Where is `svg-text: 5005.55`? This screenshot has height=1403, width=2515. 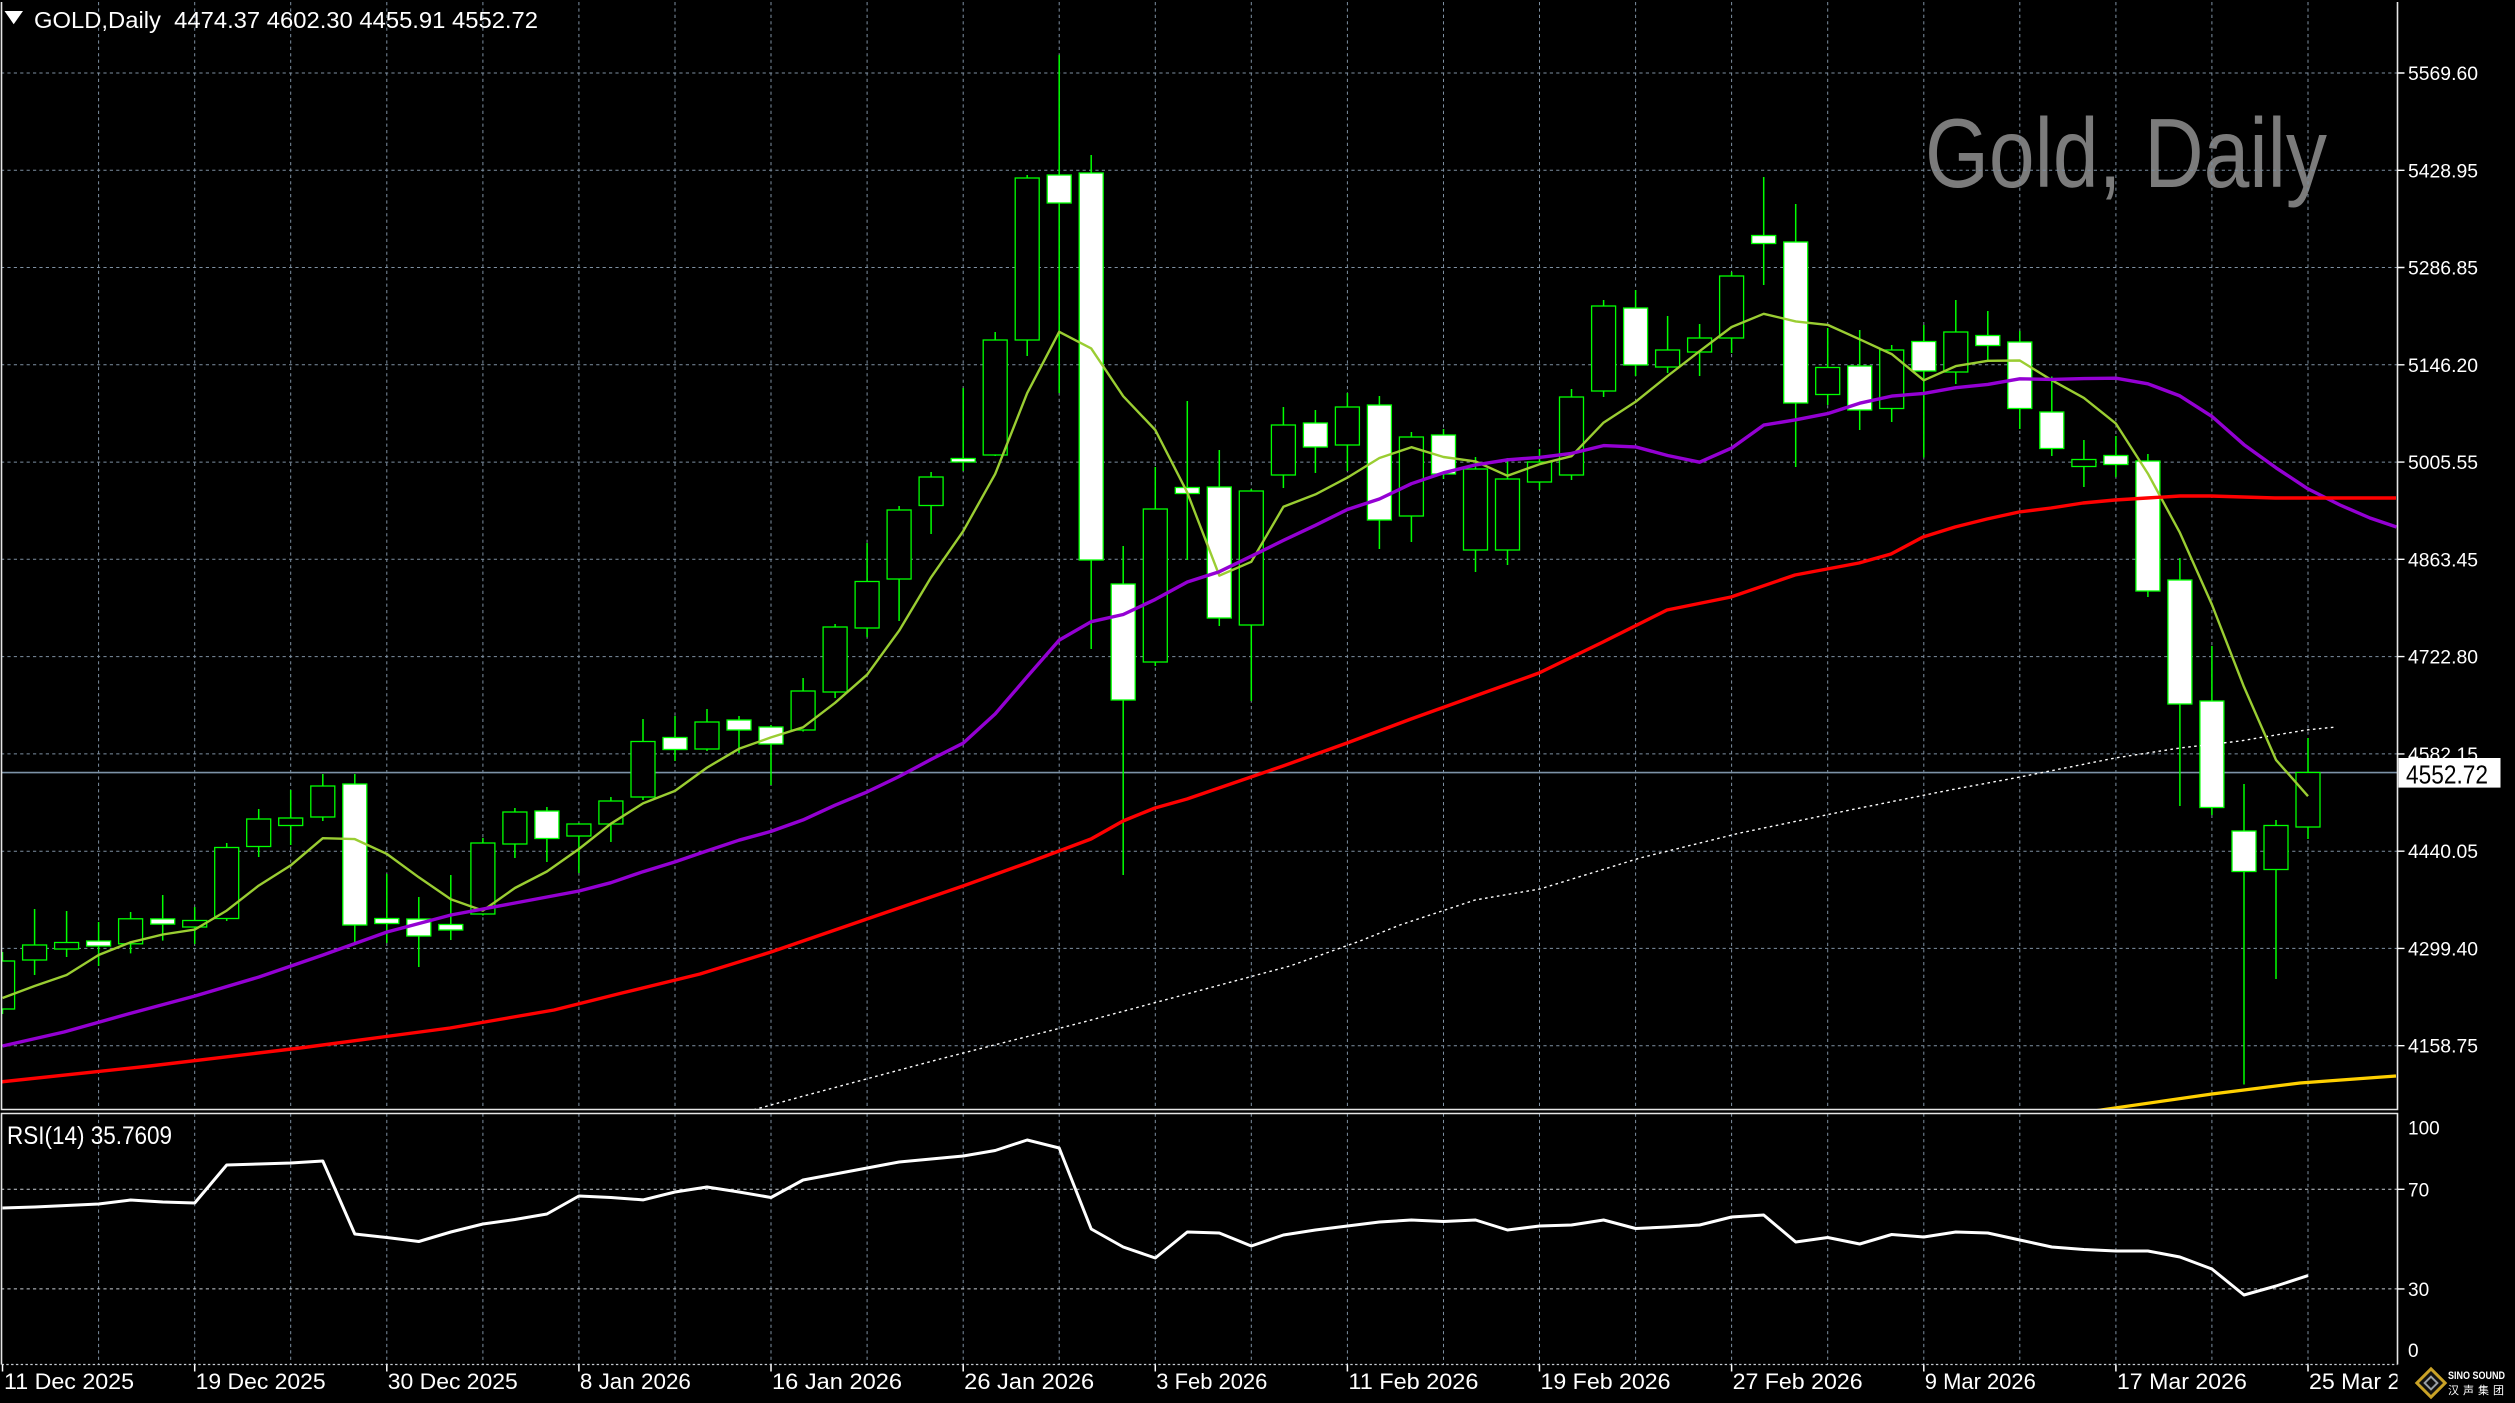 svg-text: 5005.55 is located at coordinates (2443, 463).